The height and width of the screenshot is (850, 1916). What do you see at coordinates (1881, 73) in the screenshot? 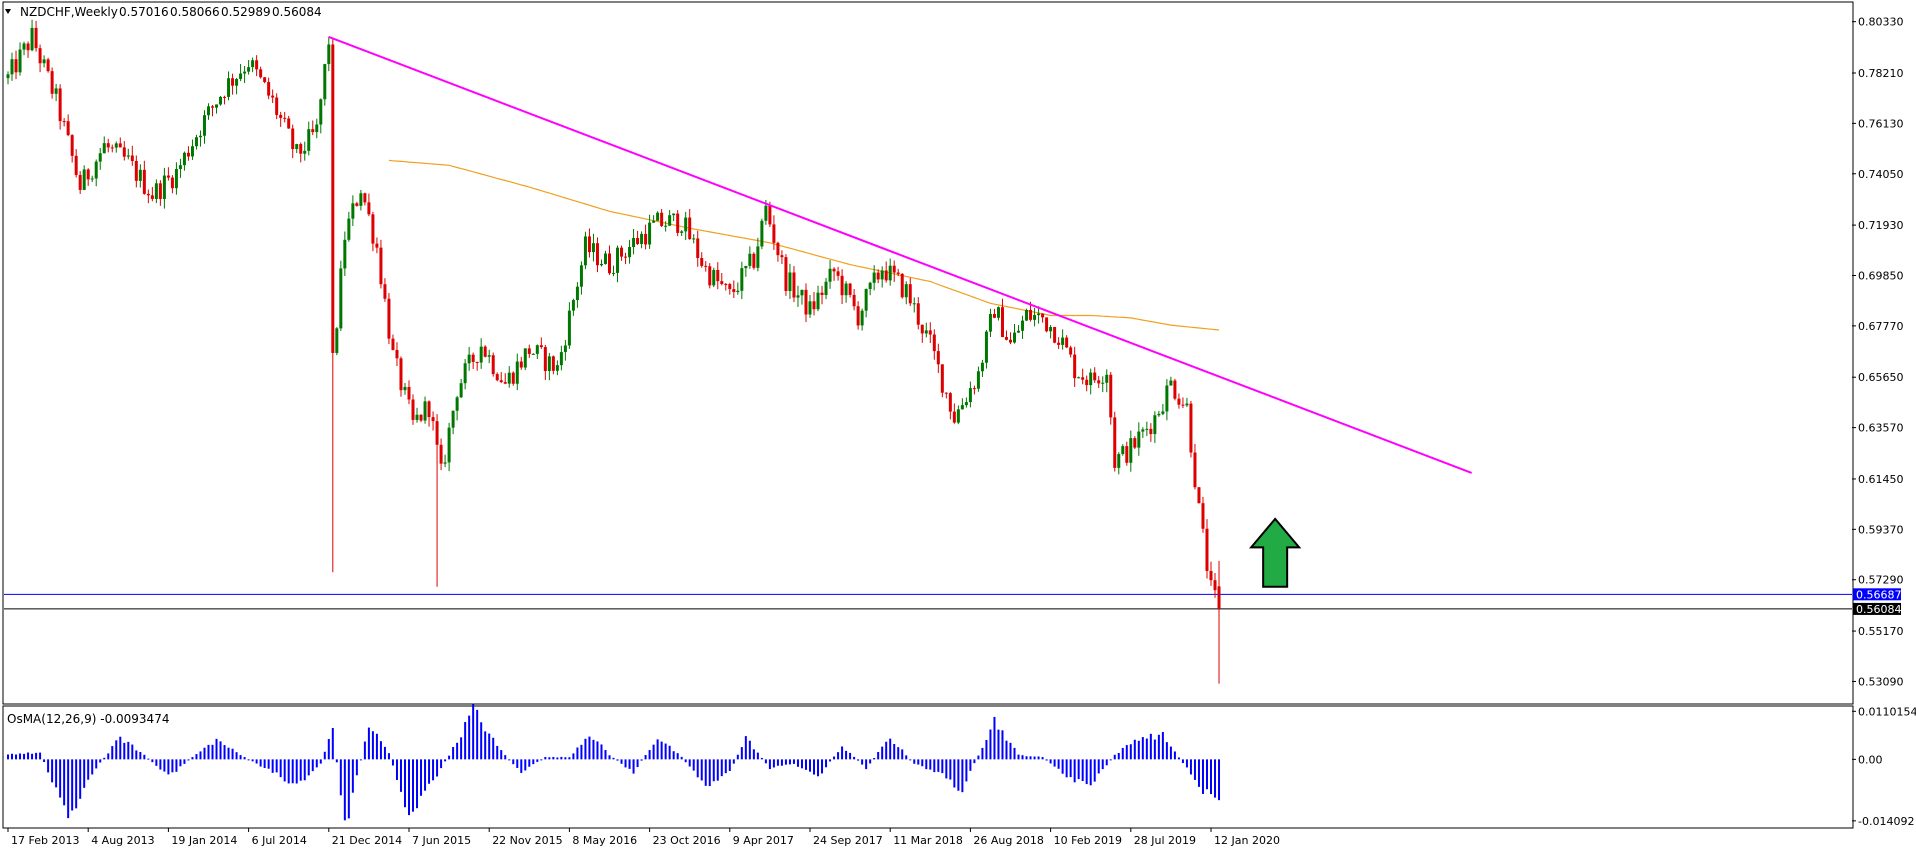
I see `price-tick-label: 0.78210` at bounding box center [1881, 73].